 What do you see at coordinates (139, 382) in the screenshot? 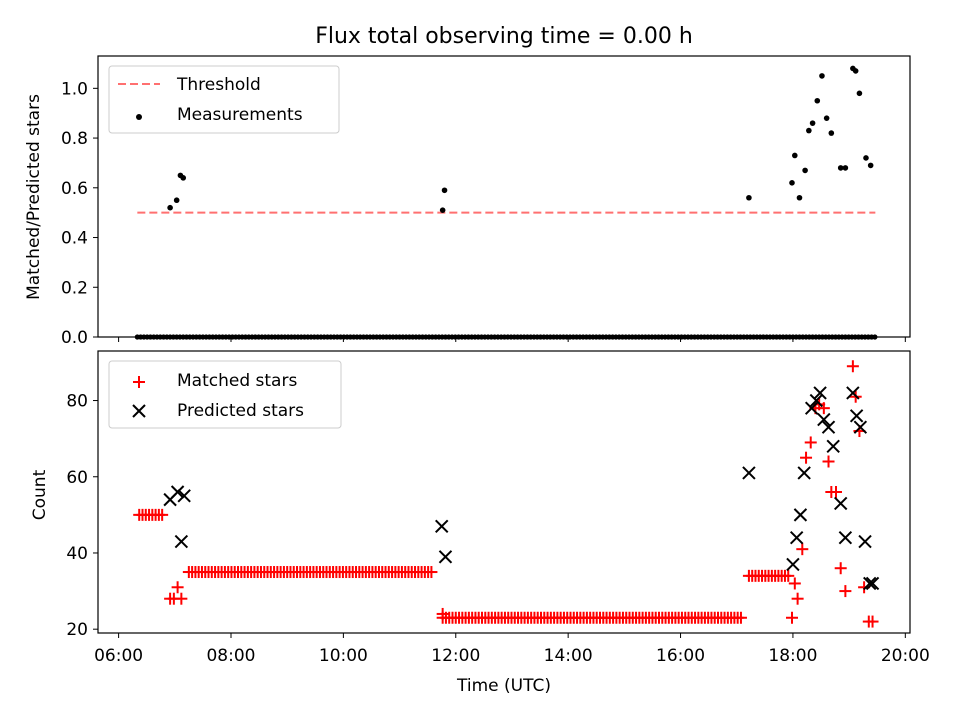
I see `matched-legend-swatch` at bounding box center [139, 382].